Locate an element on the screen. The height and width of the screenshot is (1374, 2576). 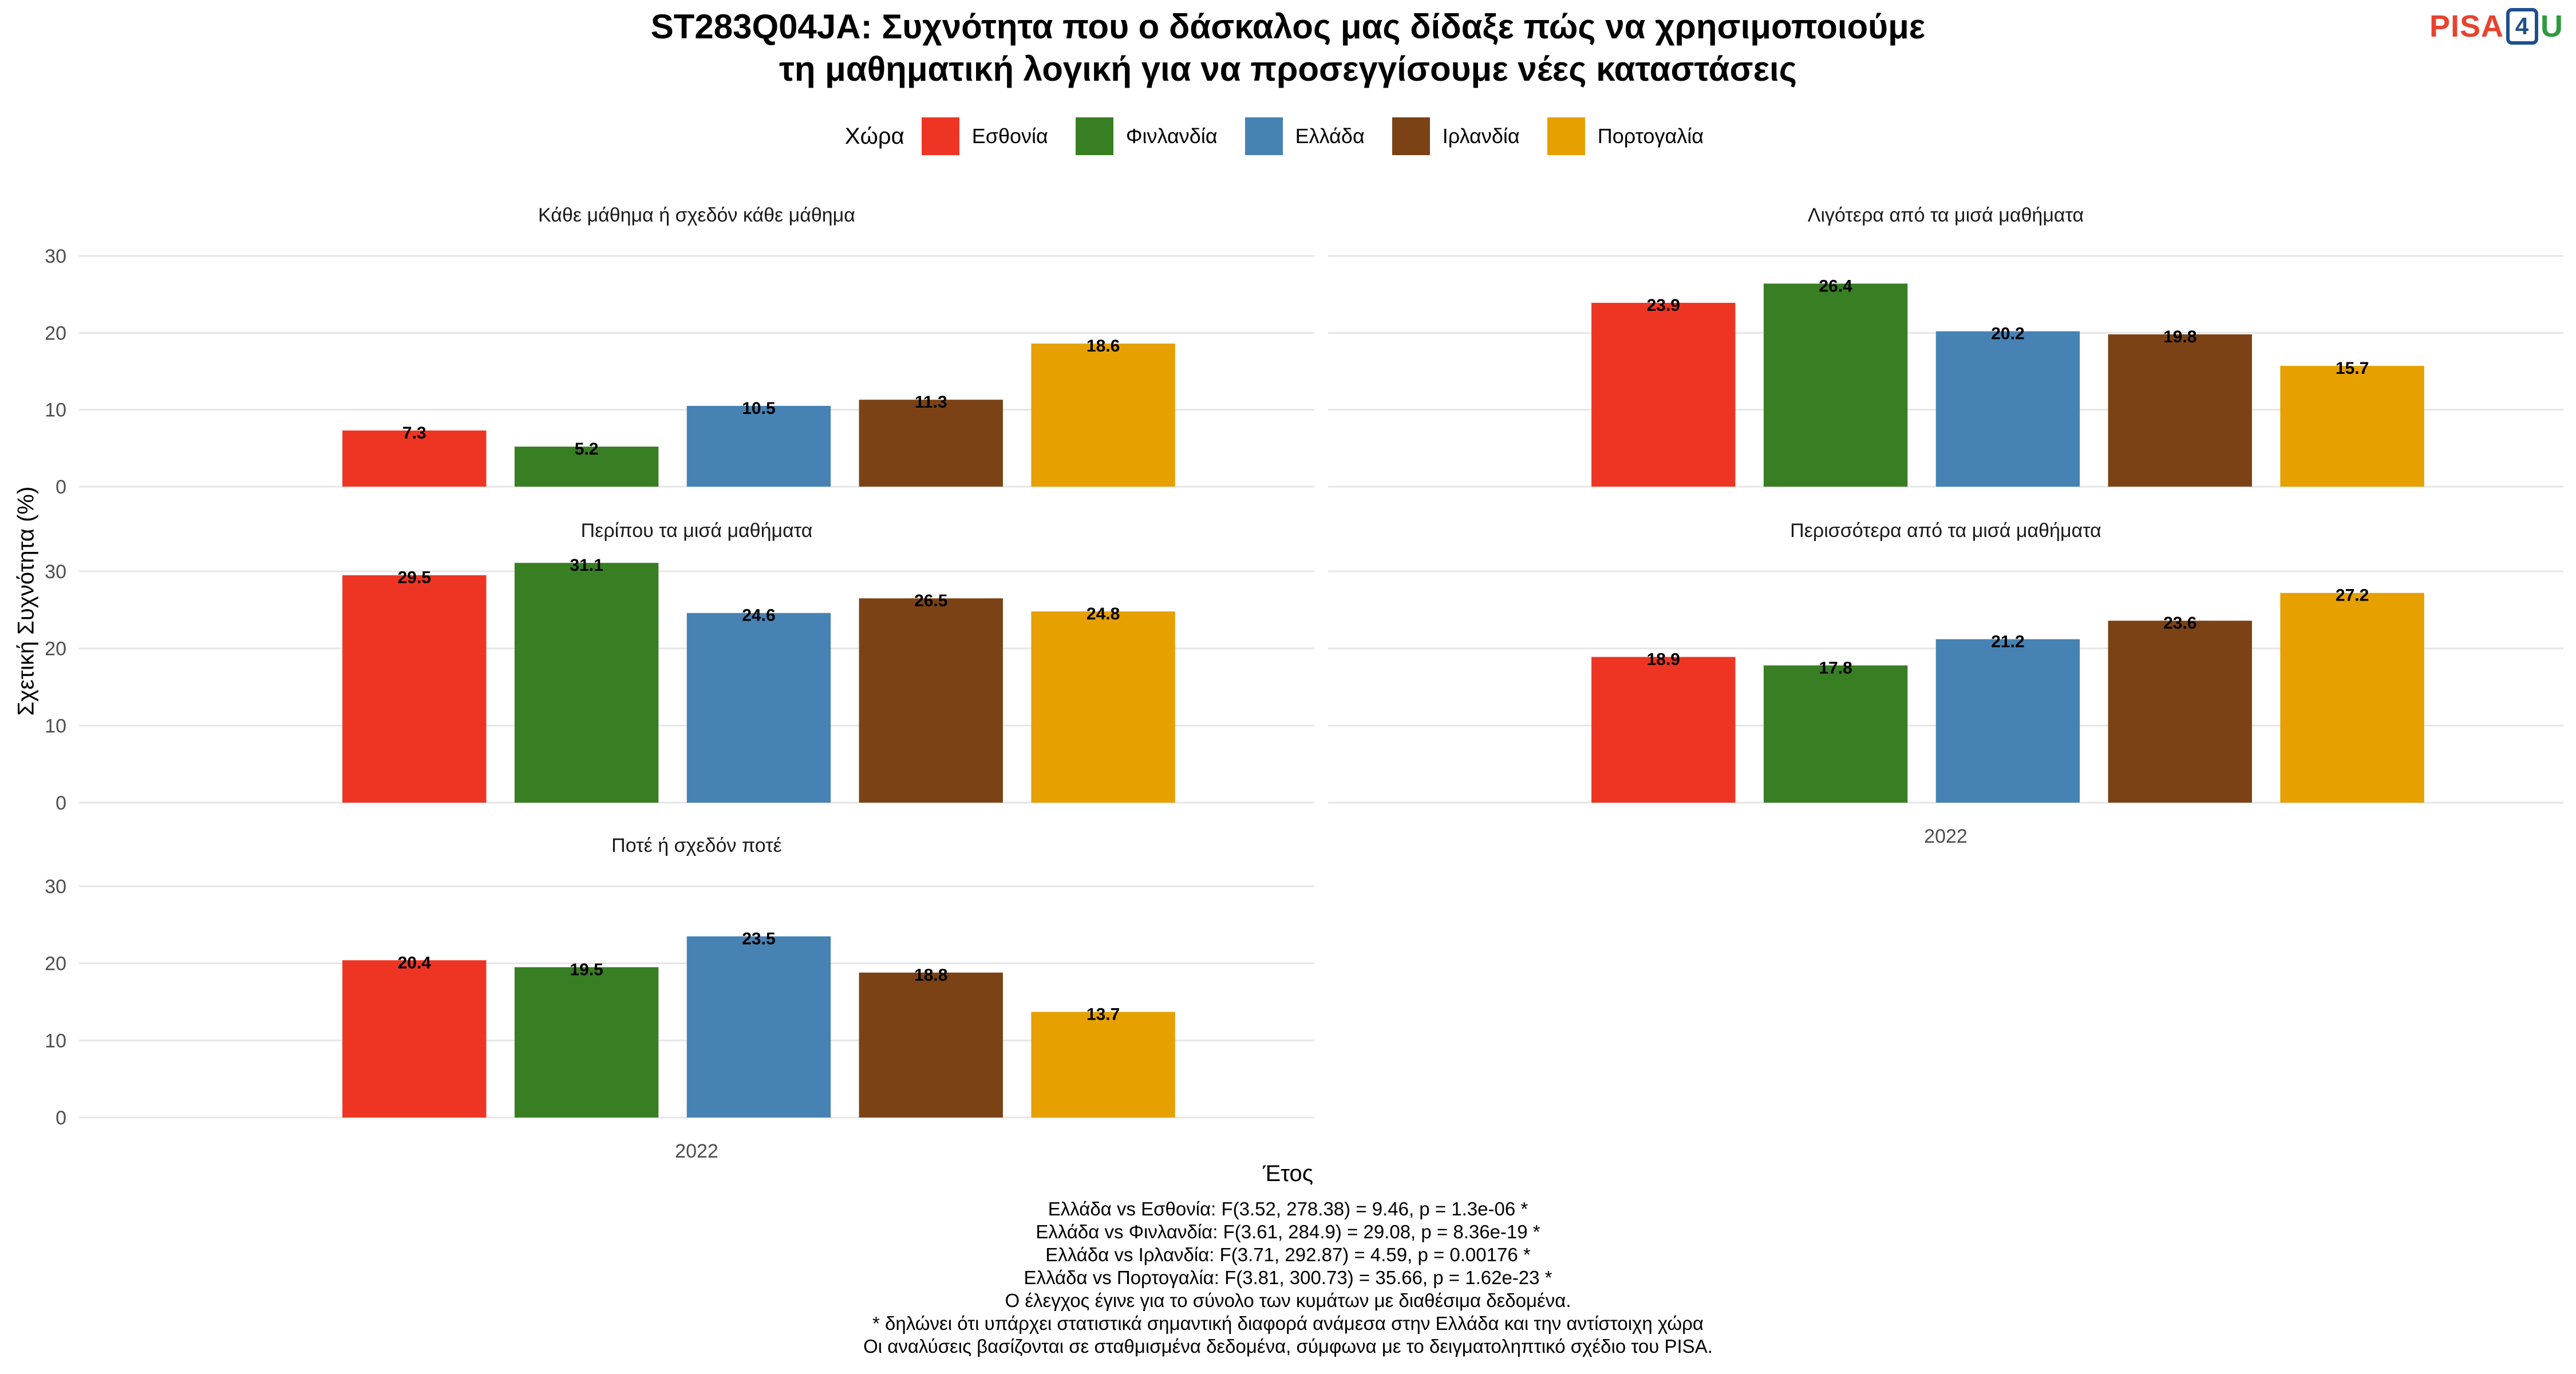
logo-u-text: U is located at coordinates (2552, 27).